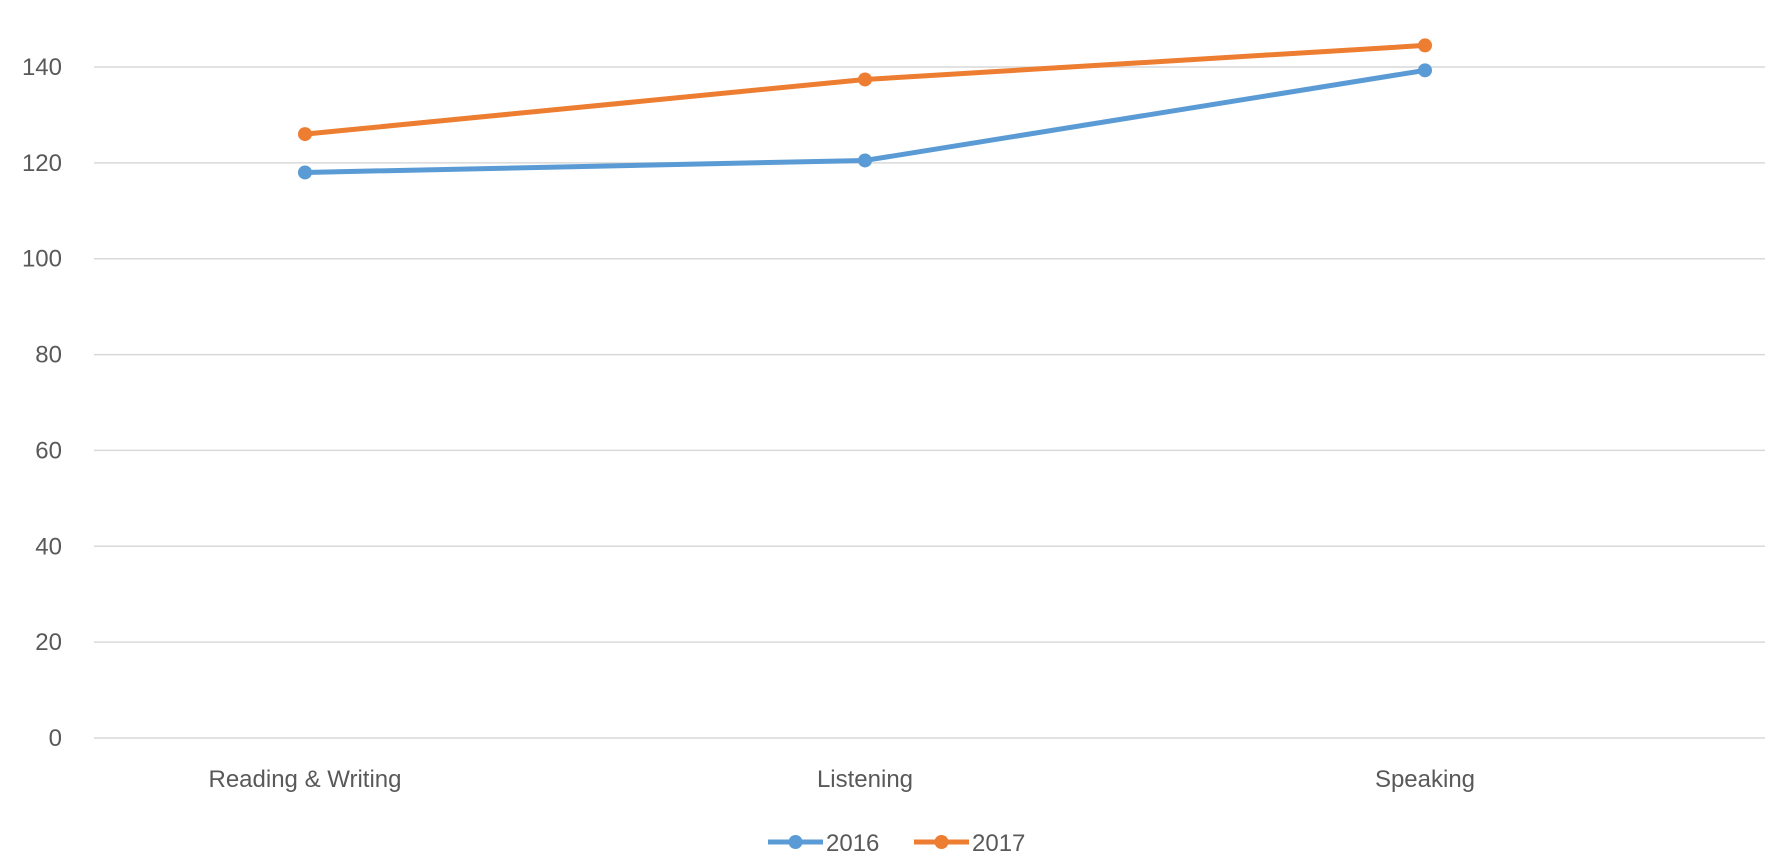 This screenshot has width=1775, height=864. What do you see at coordinates (1425, 779) in the screenshot?
I see `x-tick-label: Speaking` at bounding box center [1425, 779].